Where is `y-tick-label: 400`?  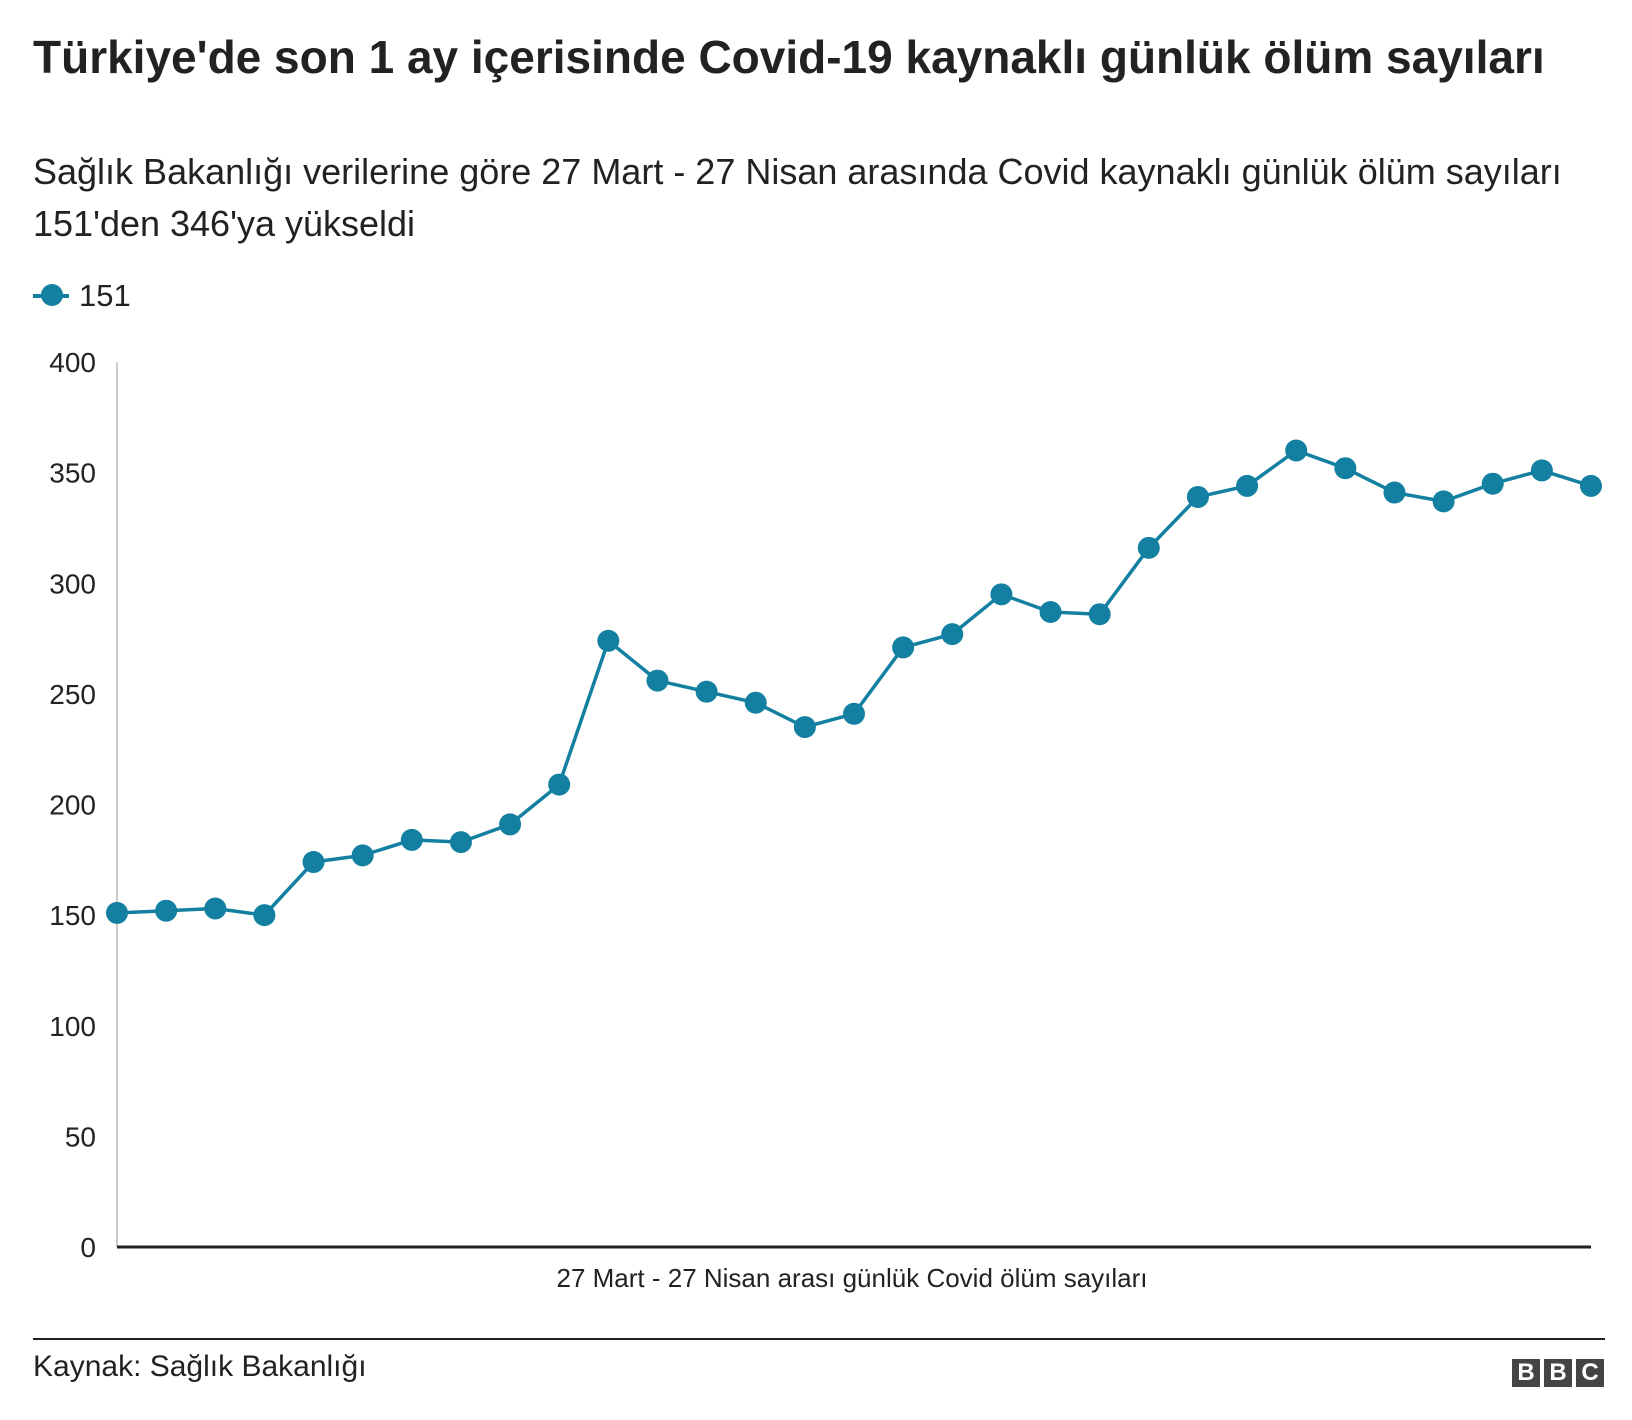
y-tick-label: 400 is located at coordinates (72, 362).